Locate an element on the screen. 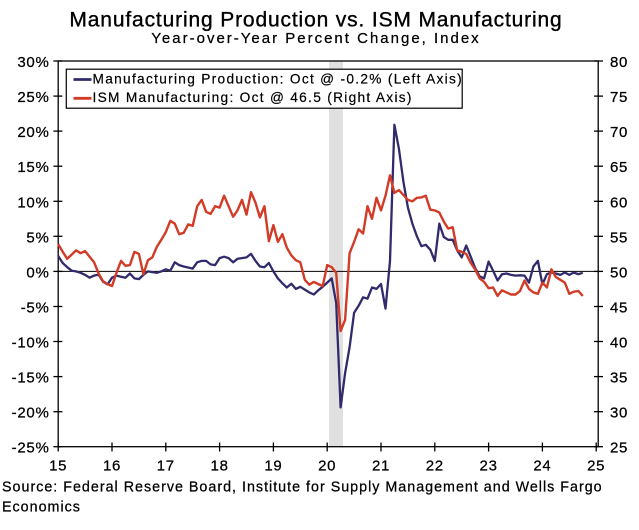  svg-text: 30% is located at coordinates (33, 62).